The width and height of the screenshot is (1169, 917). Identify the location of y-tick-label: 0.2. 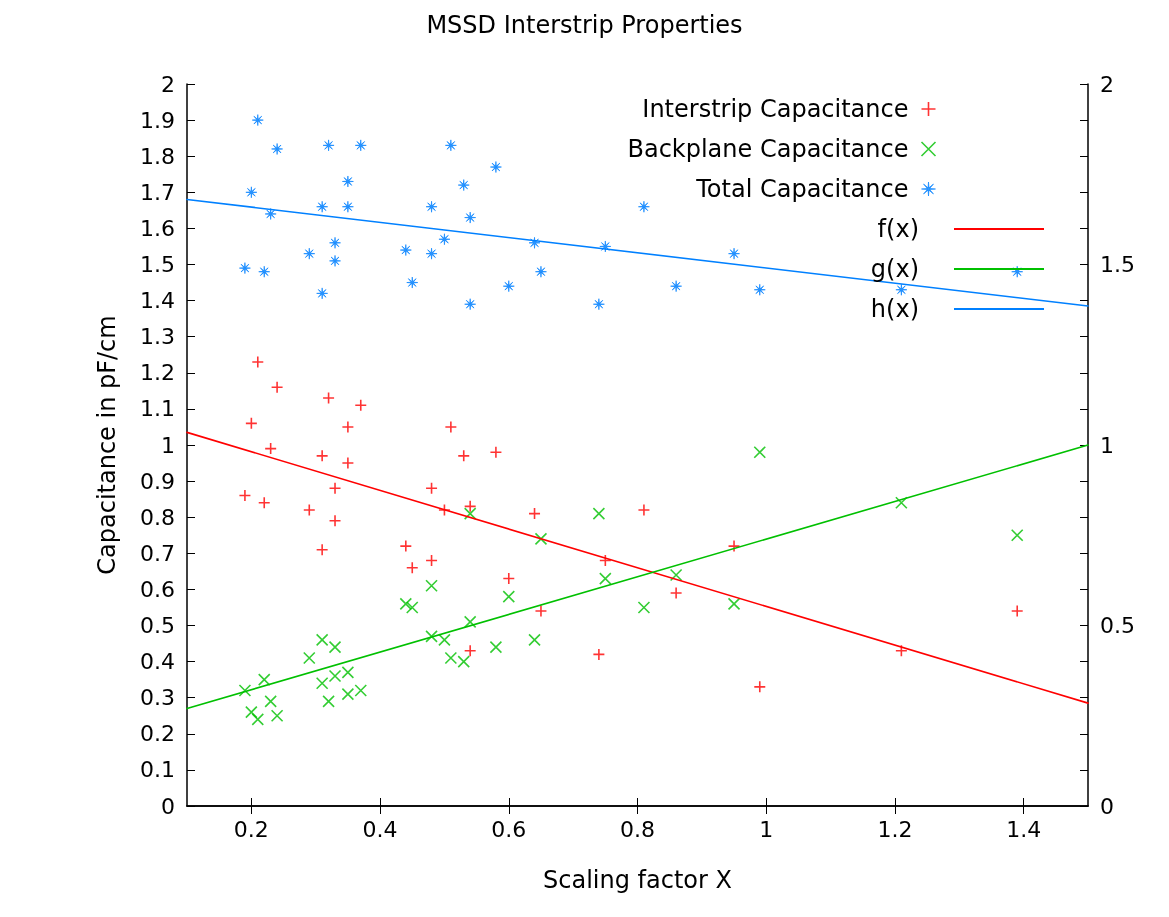
(157, 734).